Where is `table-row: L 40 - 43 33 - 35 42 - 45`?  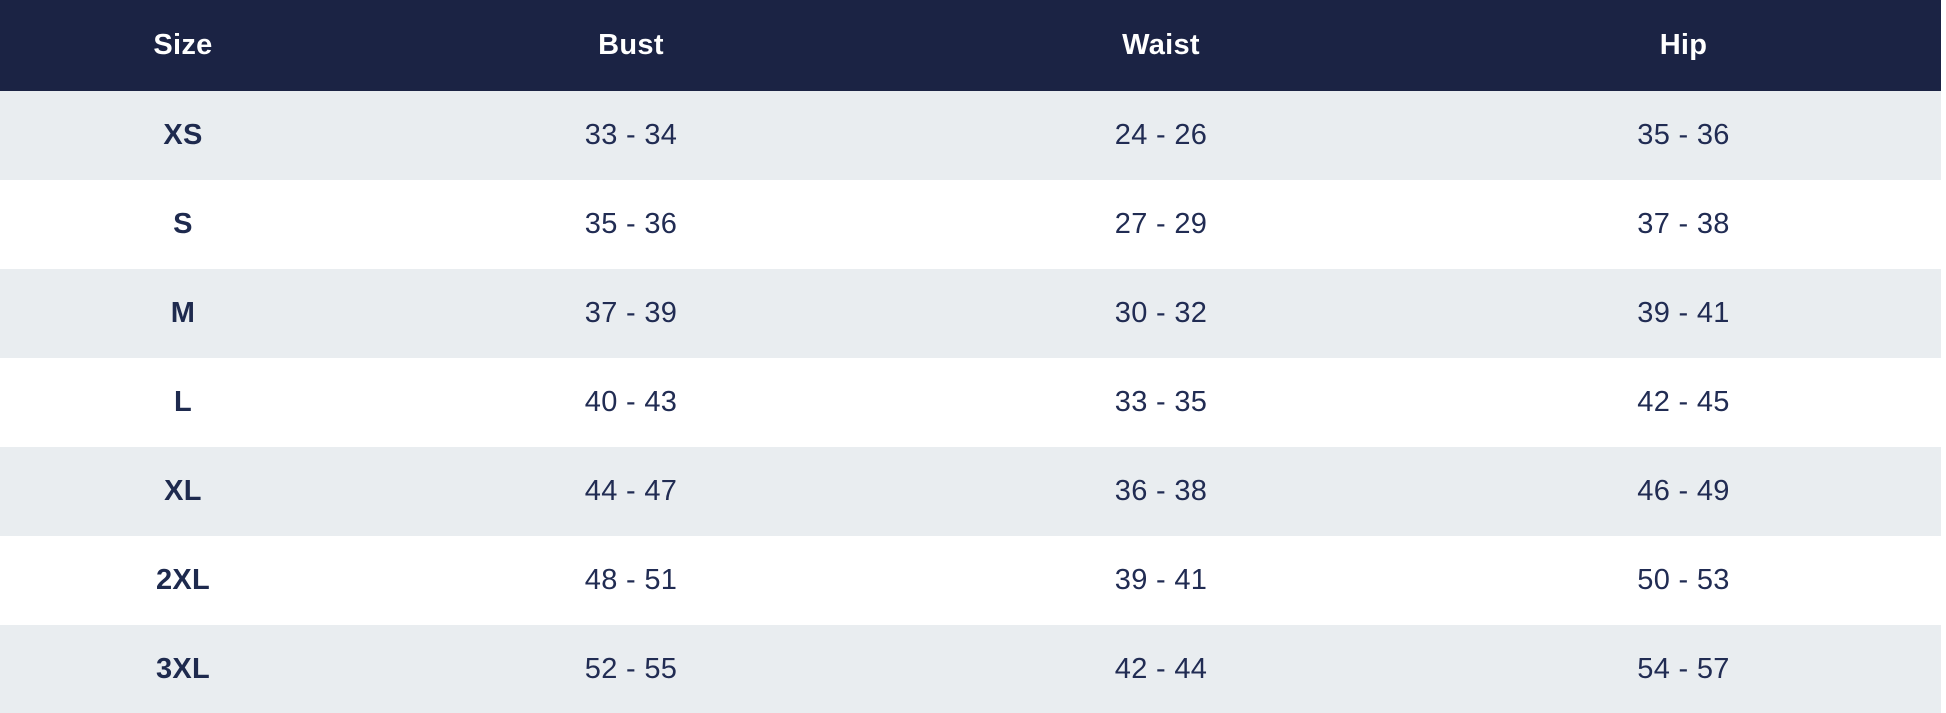
table-row: L 40 - 43 33 - 35 42 - 45 is located at coordinates (970, 402).